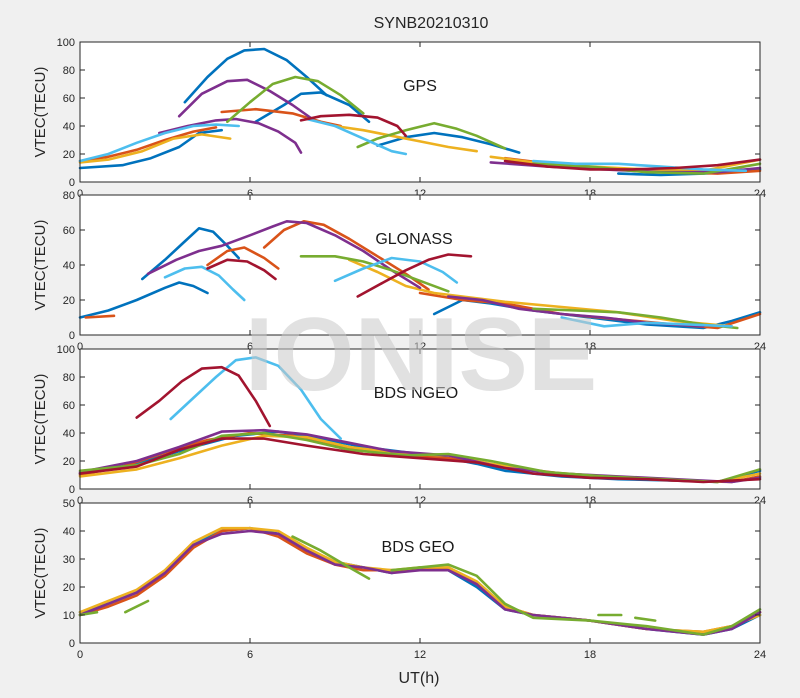 This screenshot has height=698, width=800. I want to click on panel-label: GLONASS, so click(413, 239).